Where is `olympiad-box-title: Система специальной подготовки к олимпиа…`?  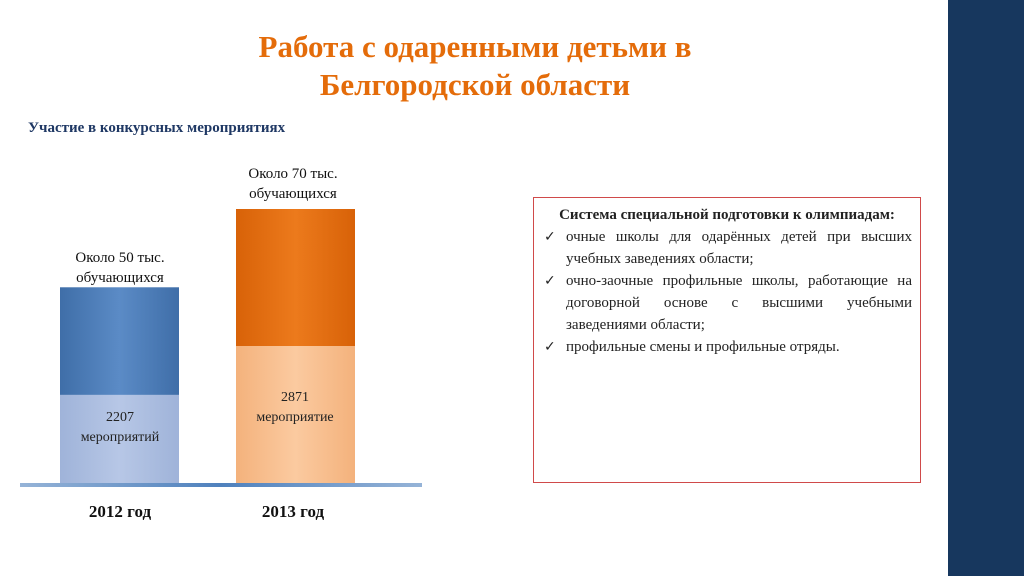
olympiad-box-title: Система специальной подготовки к олимпиа… is located at coordinates (727, 215).